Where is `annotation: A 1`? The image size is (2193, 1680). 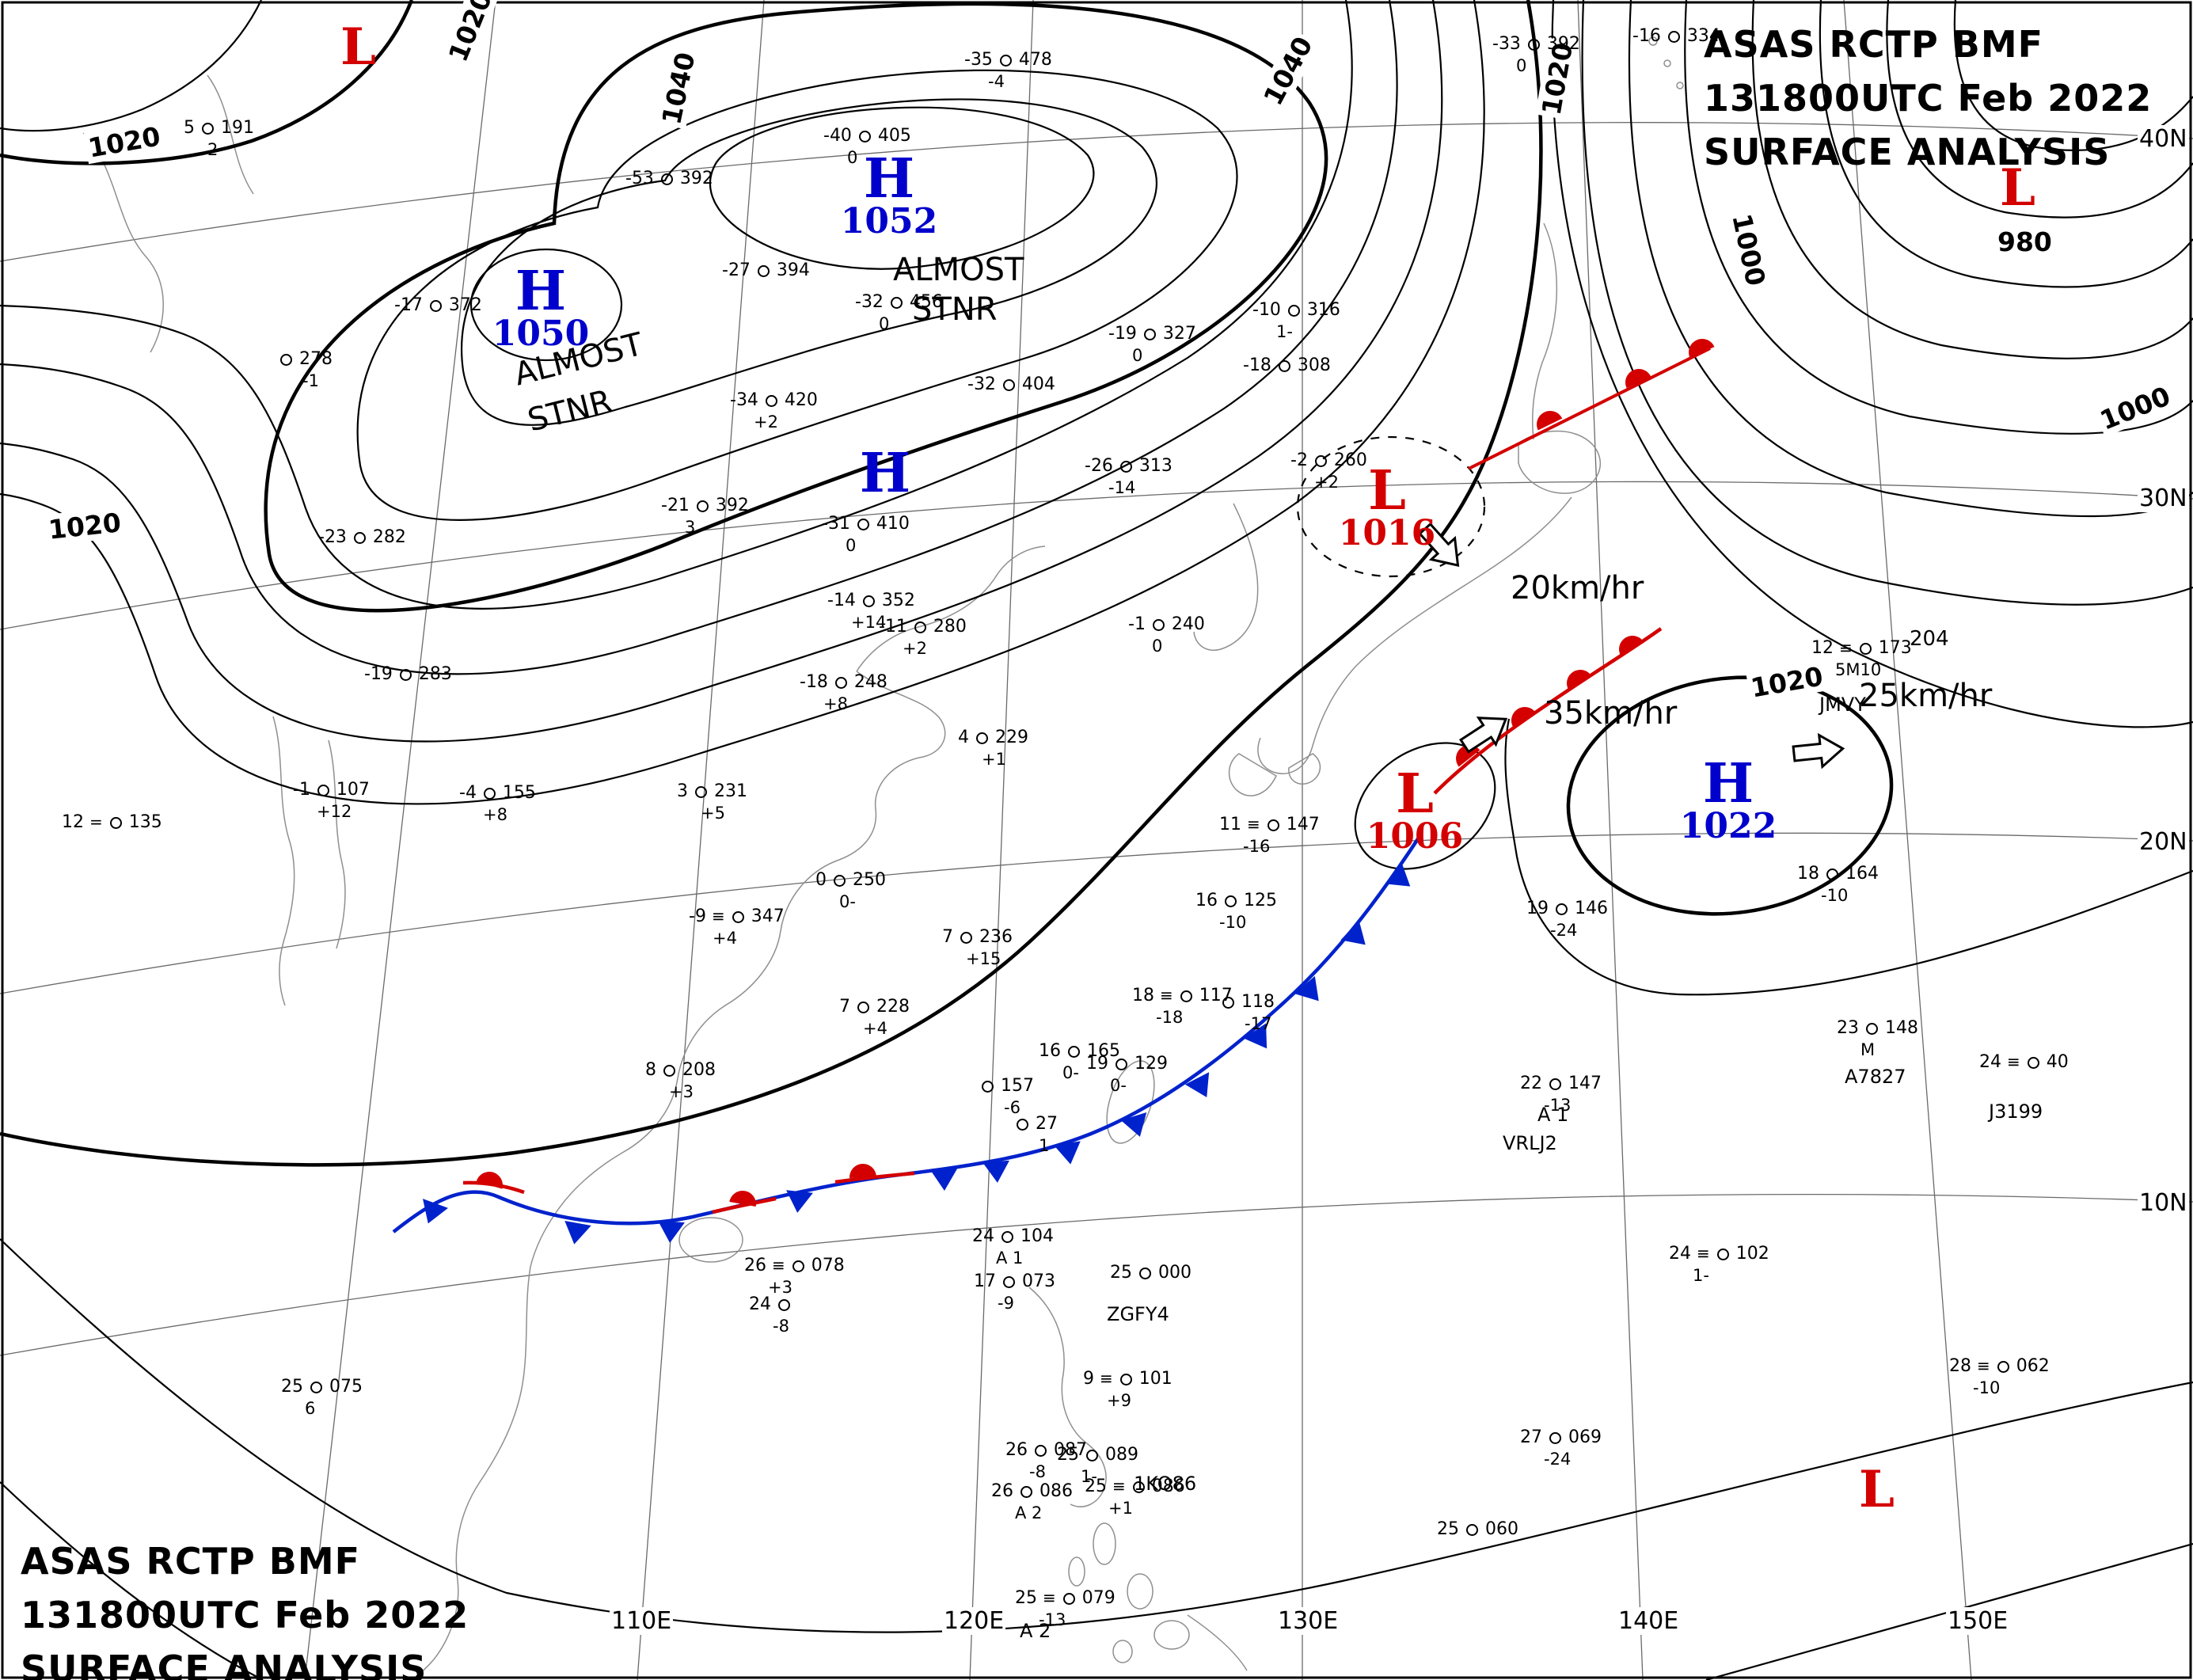
annotation: A 1 is located at coordinates (1553, 1115).